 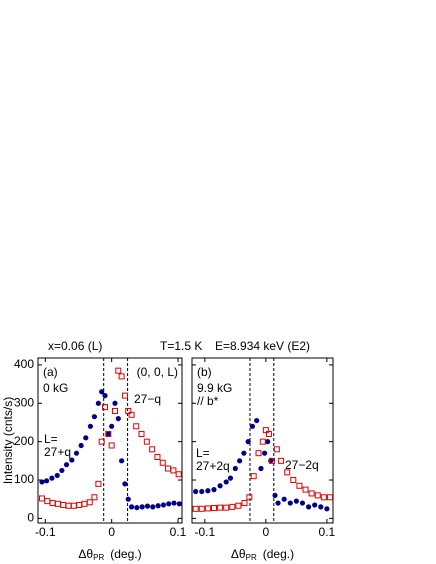 What do you see at coordinates (147, 399) in the screenshot?
I see `annotation: 27−q` at bounding box center [147, 399].